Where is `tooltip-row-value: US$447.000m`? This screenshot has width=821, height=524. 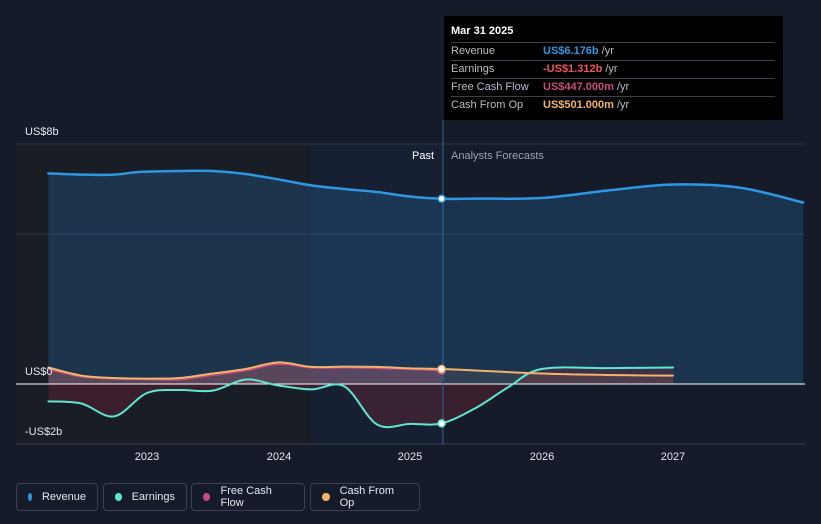 tooltip-row-value: US$447.000m is located at coordinates (578, 87).